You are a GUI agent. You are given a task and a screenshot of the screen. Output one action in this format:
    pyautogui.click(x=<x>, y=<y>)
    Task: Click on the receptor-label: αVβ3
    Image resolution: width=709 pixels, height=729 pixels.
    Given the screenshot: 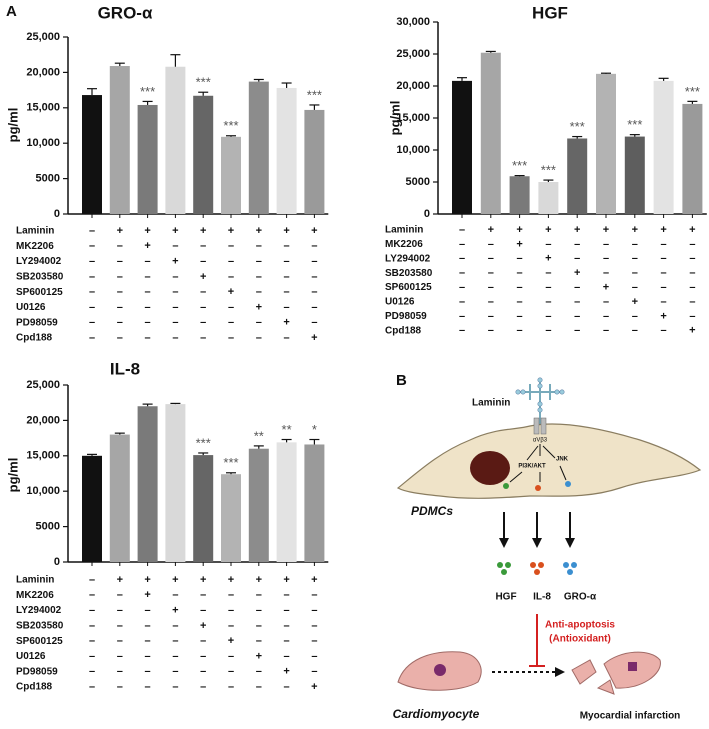 What is the action you would take?
    pyautogui.click(x=540, y=441)
    